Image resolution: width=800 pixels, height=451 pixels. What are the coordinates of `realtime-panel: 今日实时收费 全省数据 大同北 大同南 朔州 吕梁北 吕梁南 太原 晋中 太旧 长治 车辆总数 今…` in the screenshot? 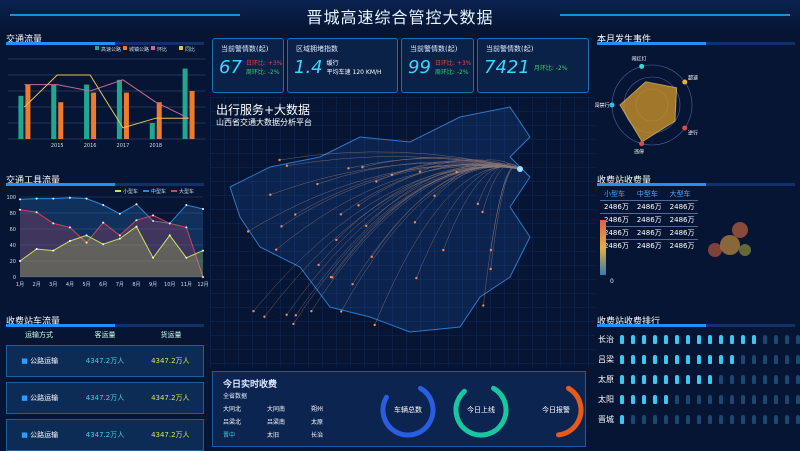 It's located at (399, 409).